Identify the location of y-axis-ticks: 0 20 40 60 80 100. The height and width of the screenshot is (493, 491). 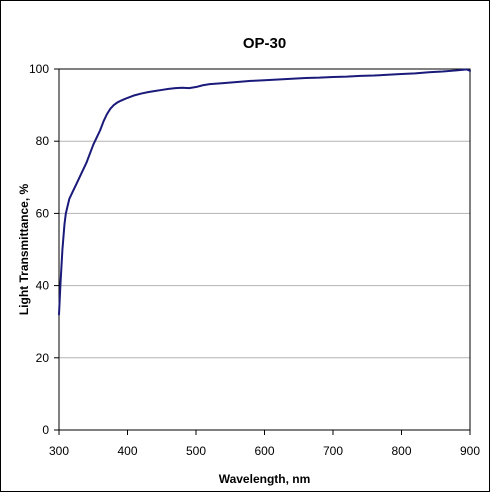
(44, 249).